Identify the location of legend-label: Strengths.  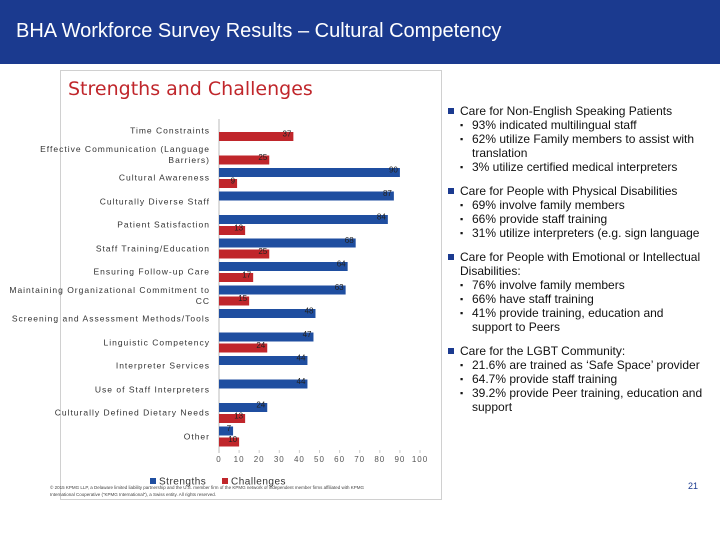
(182, 482).